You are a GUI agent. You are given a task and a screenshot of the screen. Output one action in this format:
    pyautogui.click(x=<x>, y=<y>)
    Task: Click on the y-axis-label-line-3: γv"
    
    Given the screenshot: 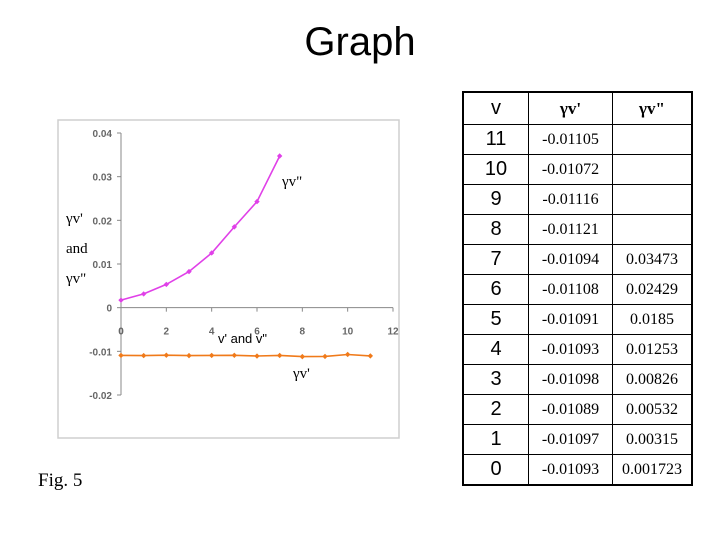 What is the action you would take?
    pyautogui.click(x=76, y=279)
    